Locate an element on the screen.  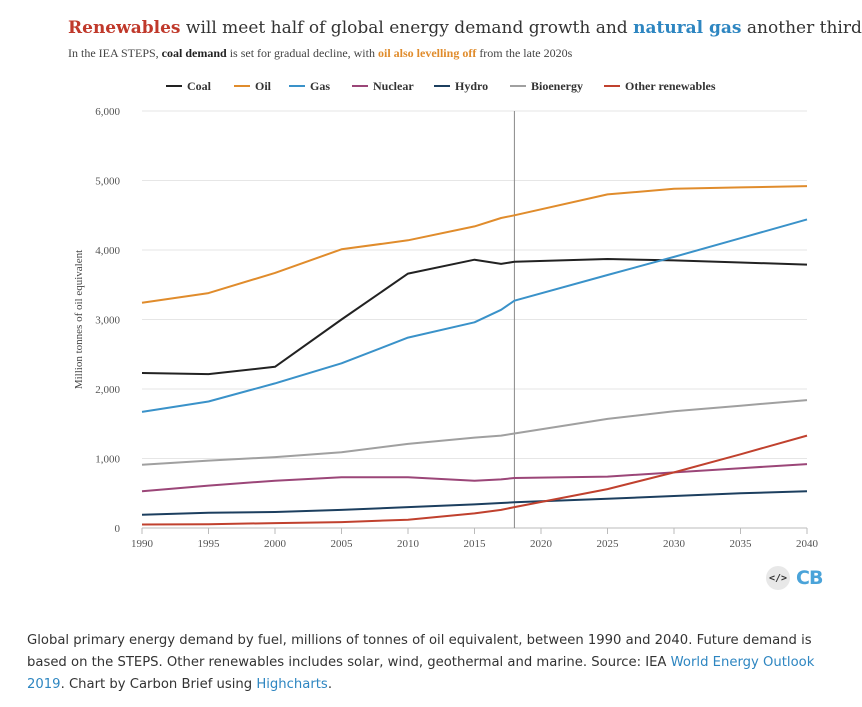
legend-item-other-renewables: Other renewables is located at coordinates (660, 86).